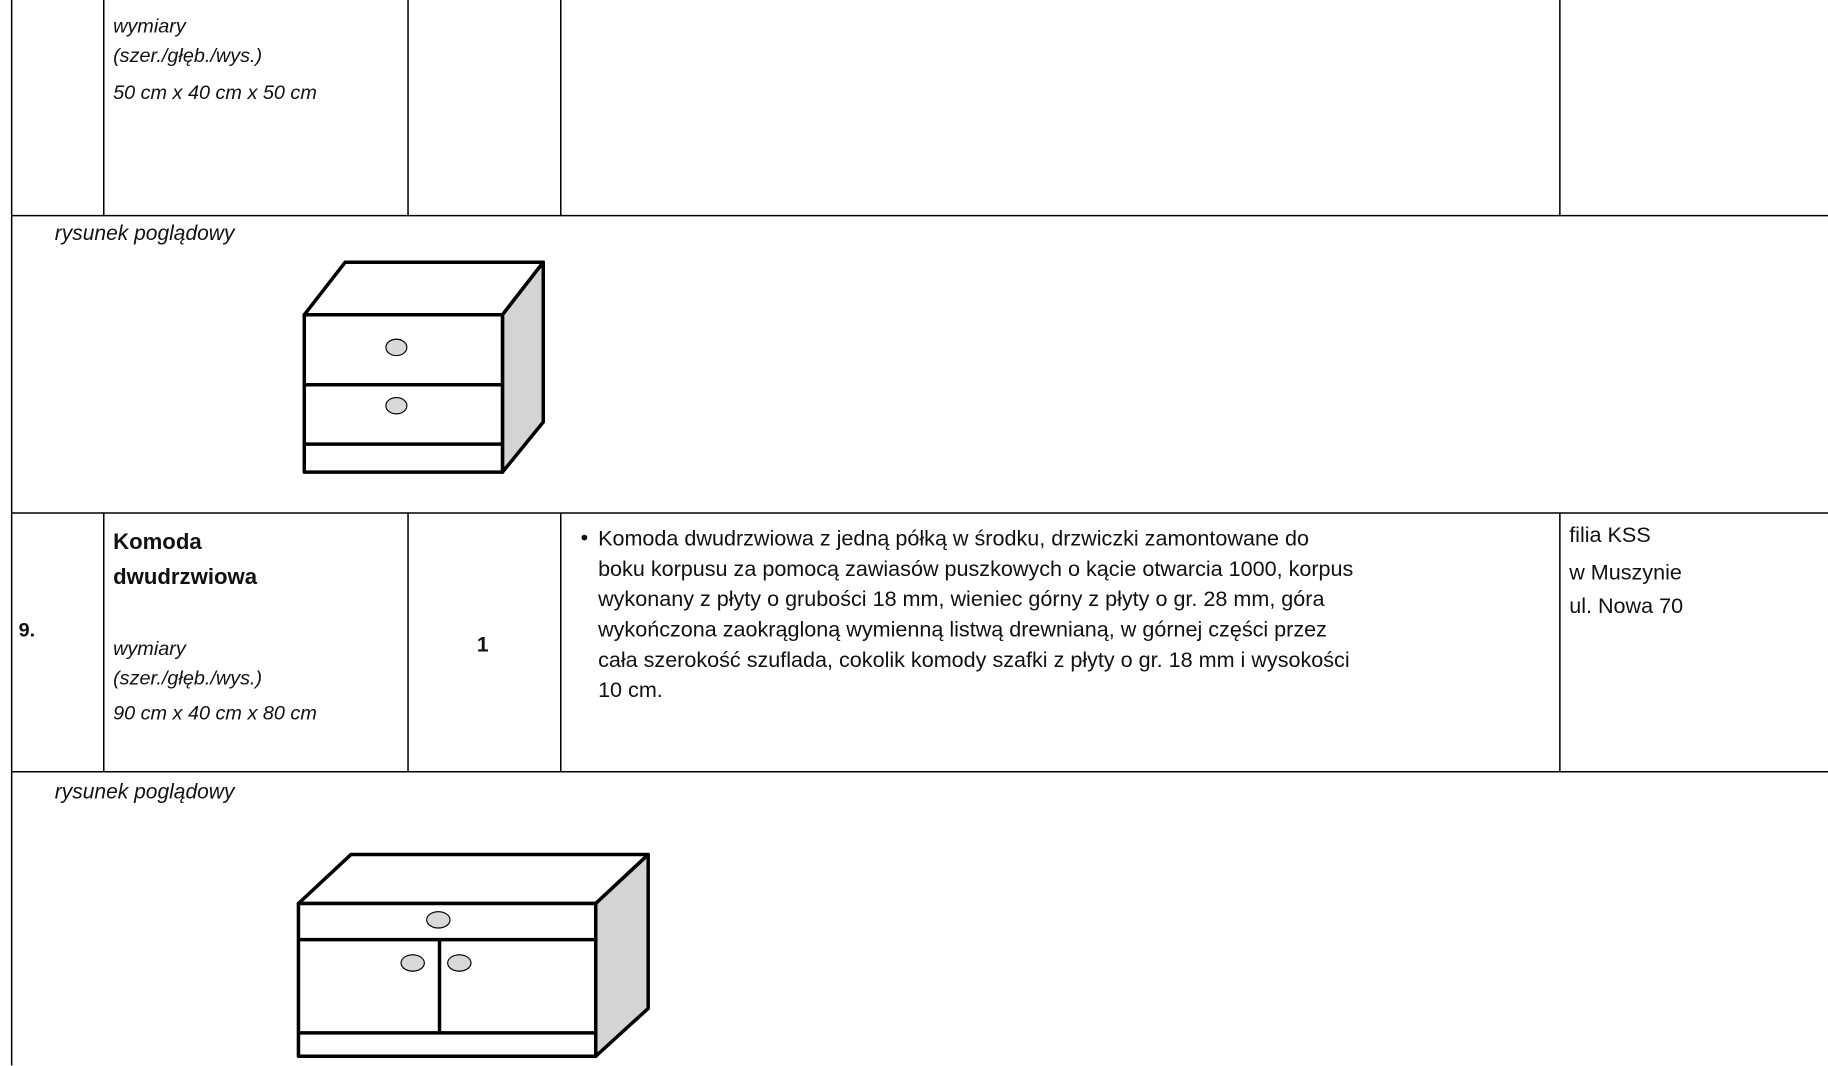 The width and height of the screenshot is (1828, 1066). Describe the element at coordinates (1626, 605) in the screenshot. I see `location-line: ul. Nowa 70` at that location.